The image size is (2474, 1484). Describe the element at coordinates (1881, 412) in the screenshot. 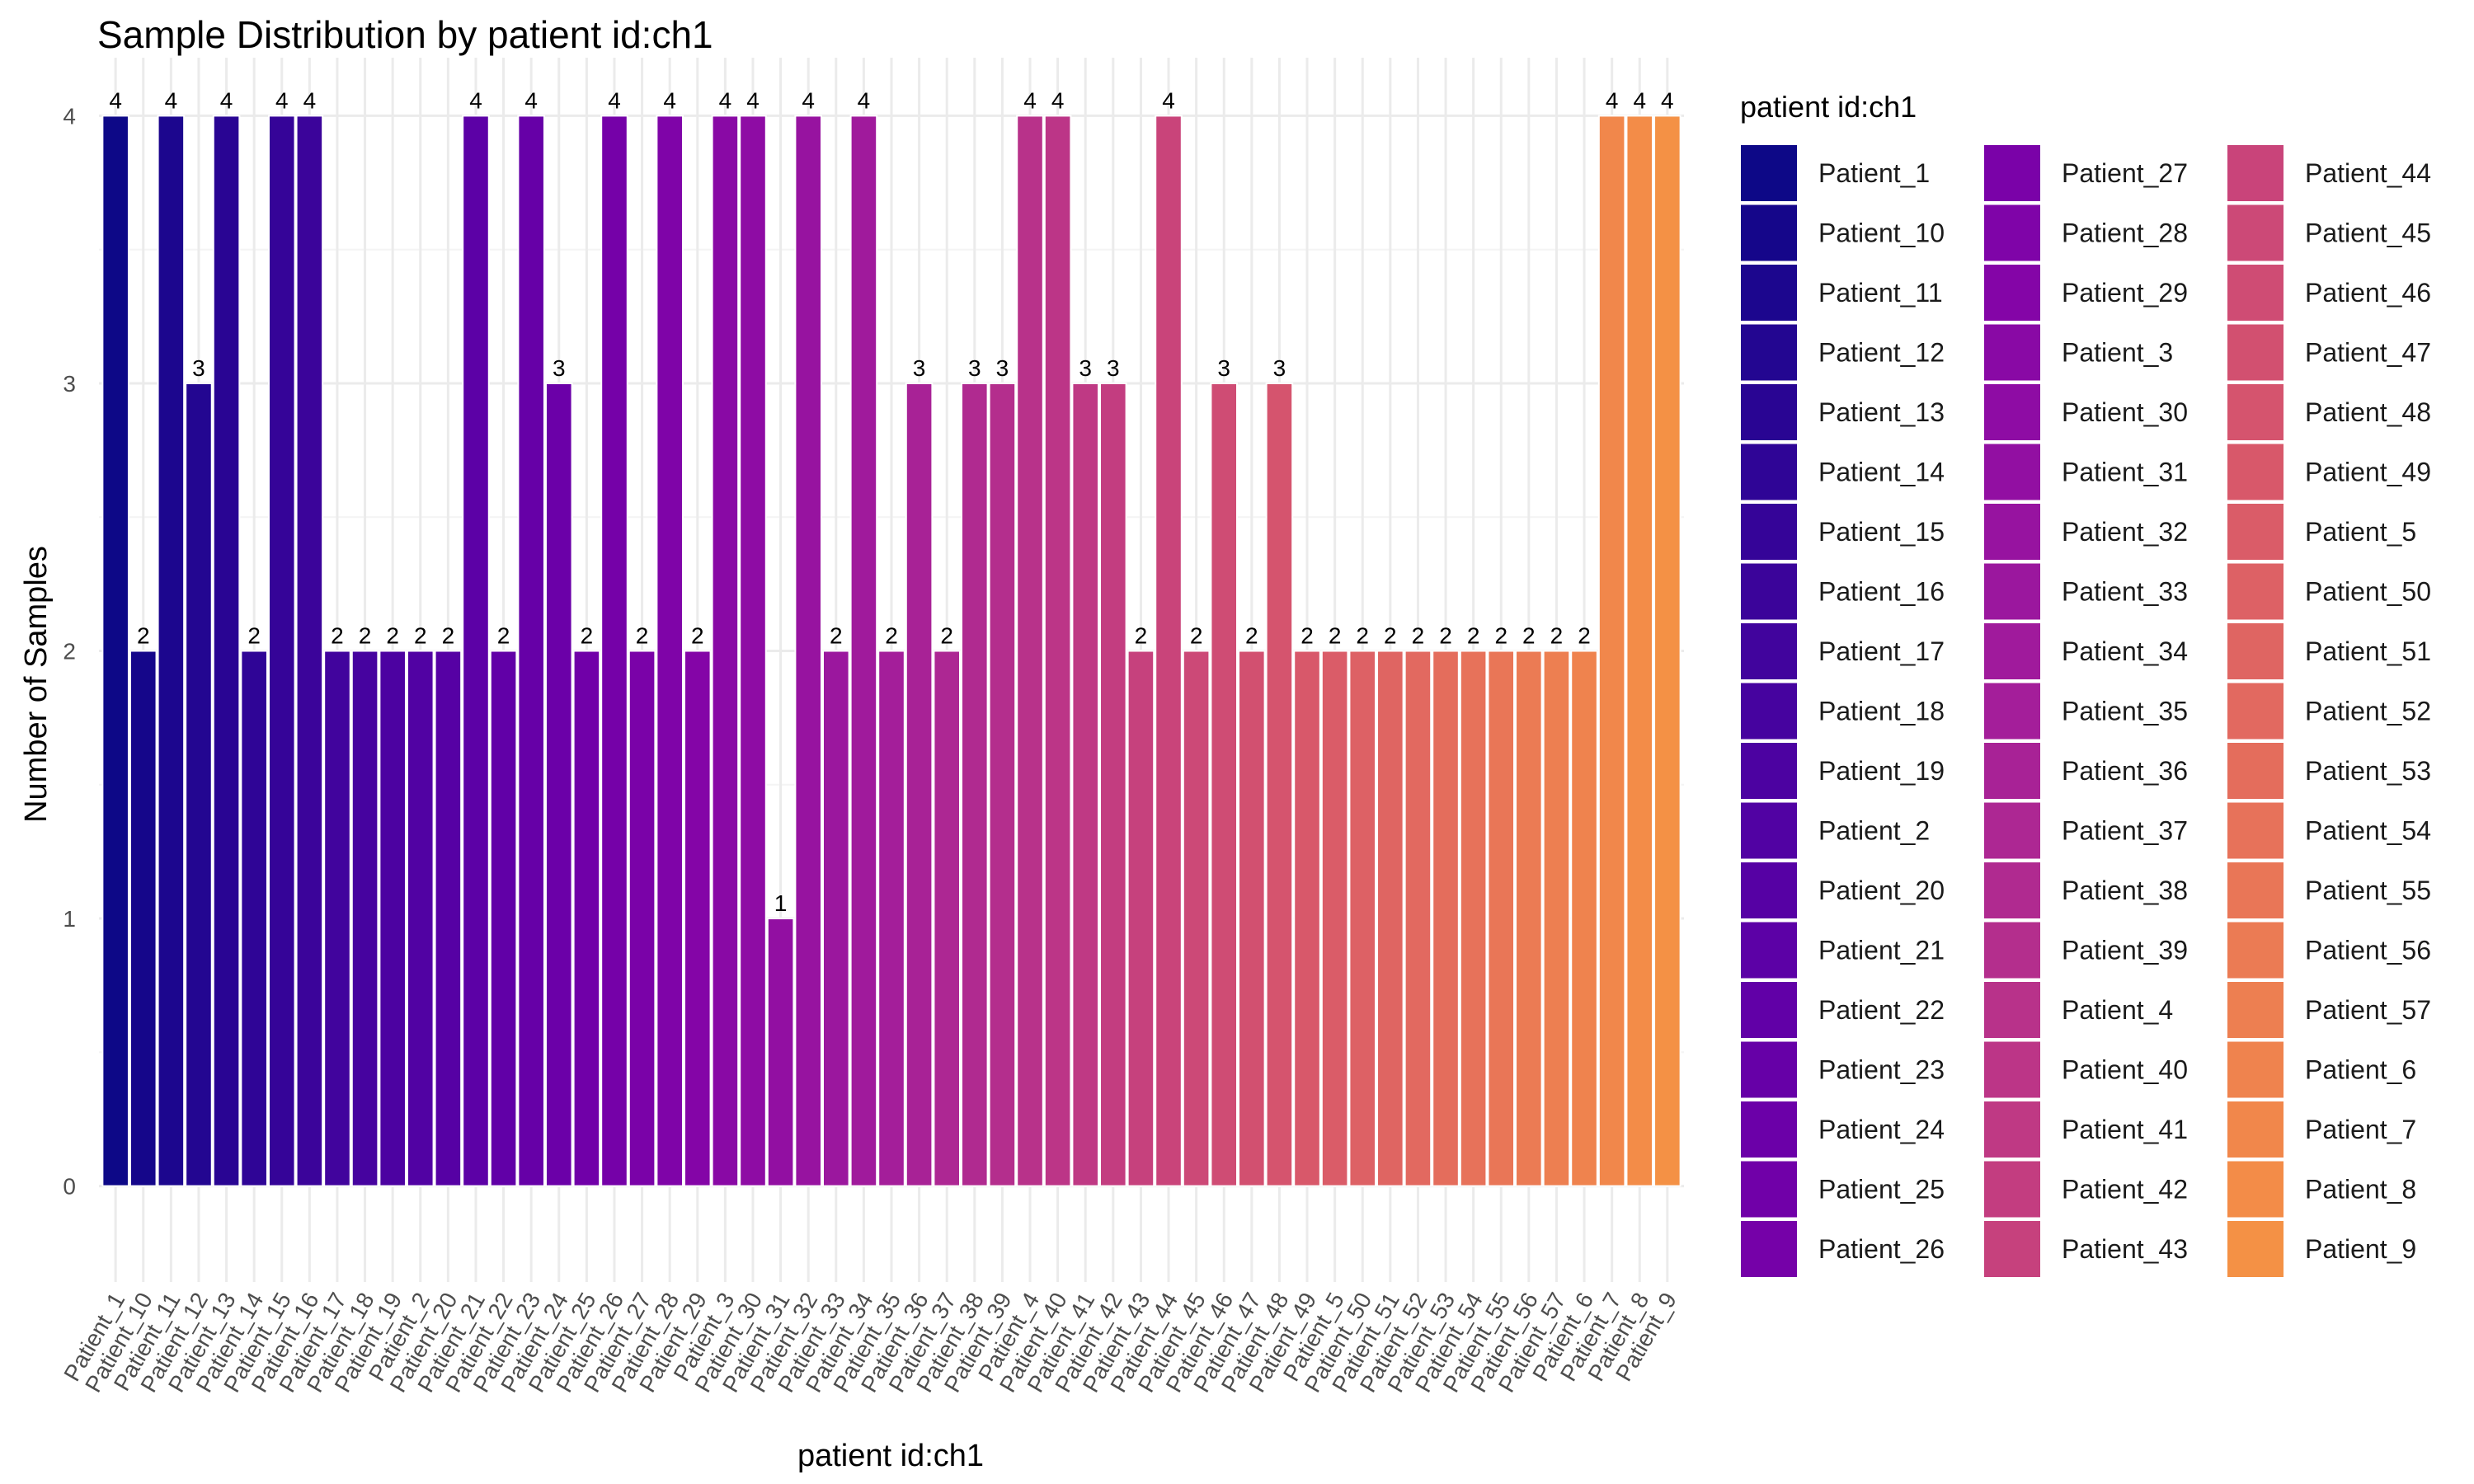

I see `legend-label: Patient_13` at that location.